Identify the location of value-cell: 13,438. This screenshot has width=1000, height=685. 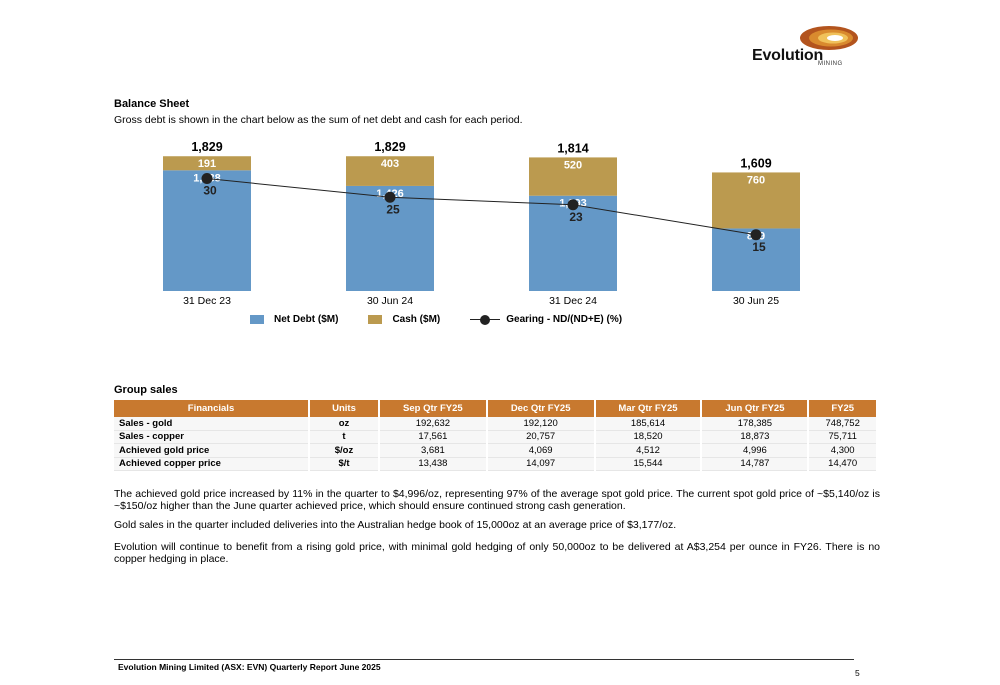
(433, 464).